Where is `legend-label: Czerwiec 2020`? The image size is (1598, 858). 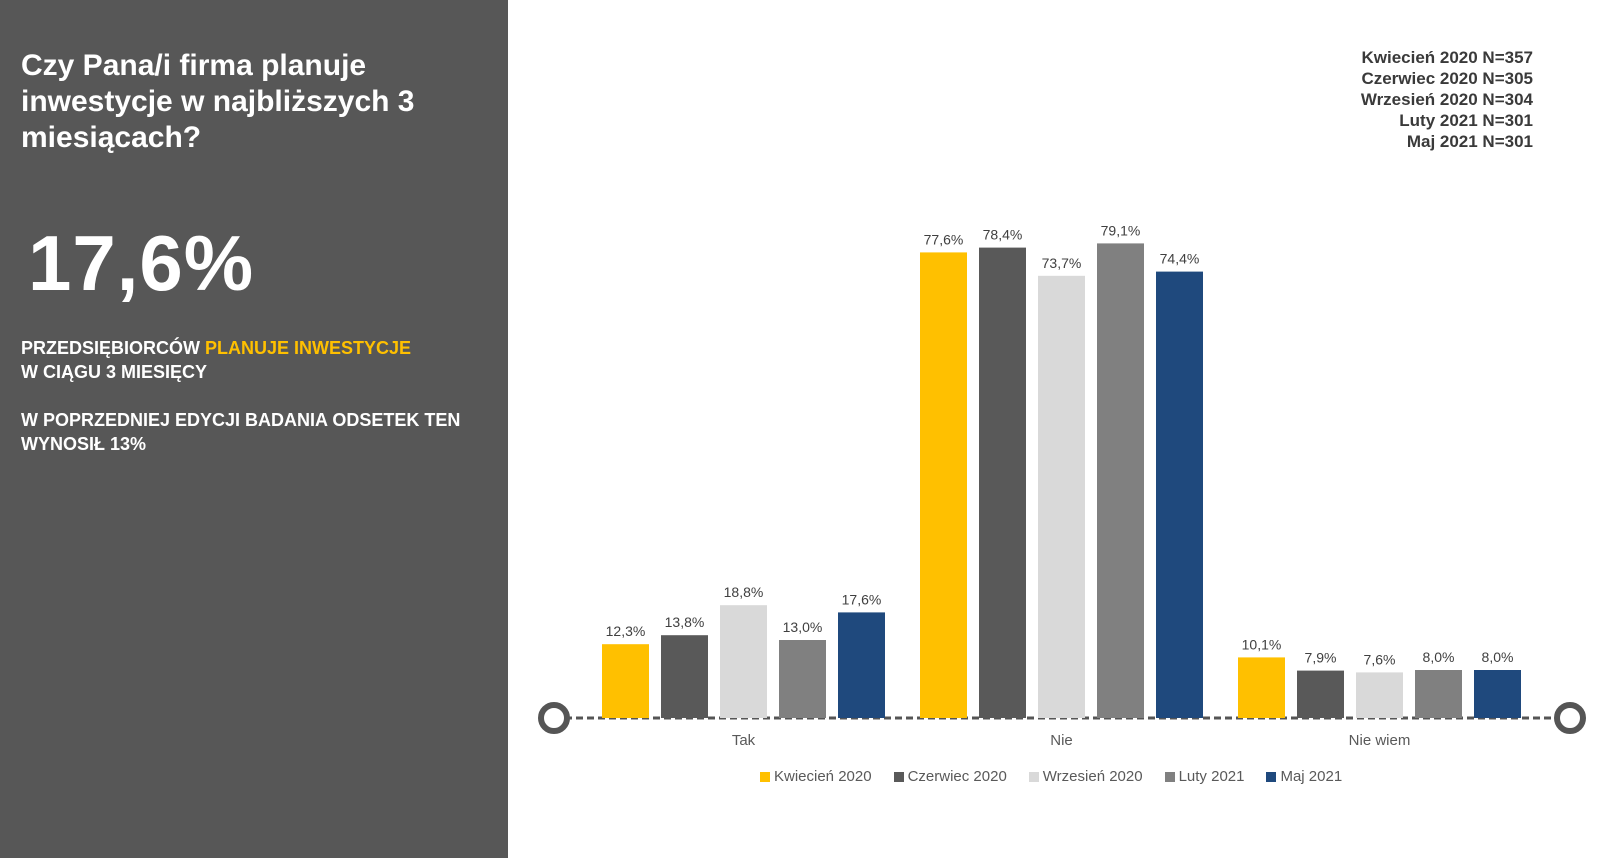
legend-label: Czerwiec 2020 is located at coordinates (957, 776).